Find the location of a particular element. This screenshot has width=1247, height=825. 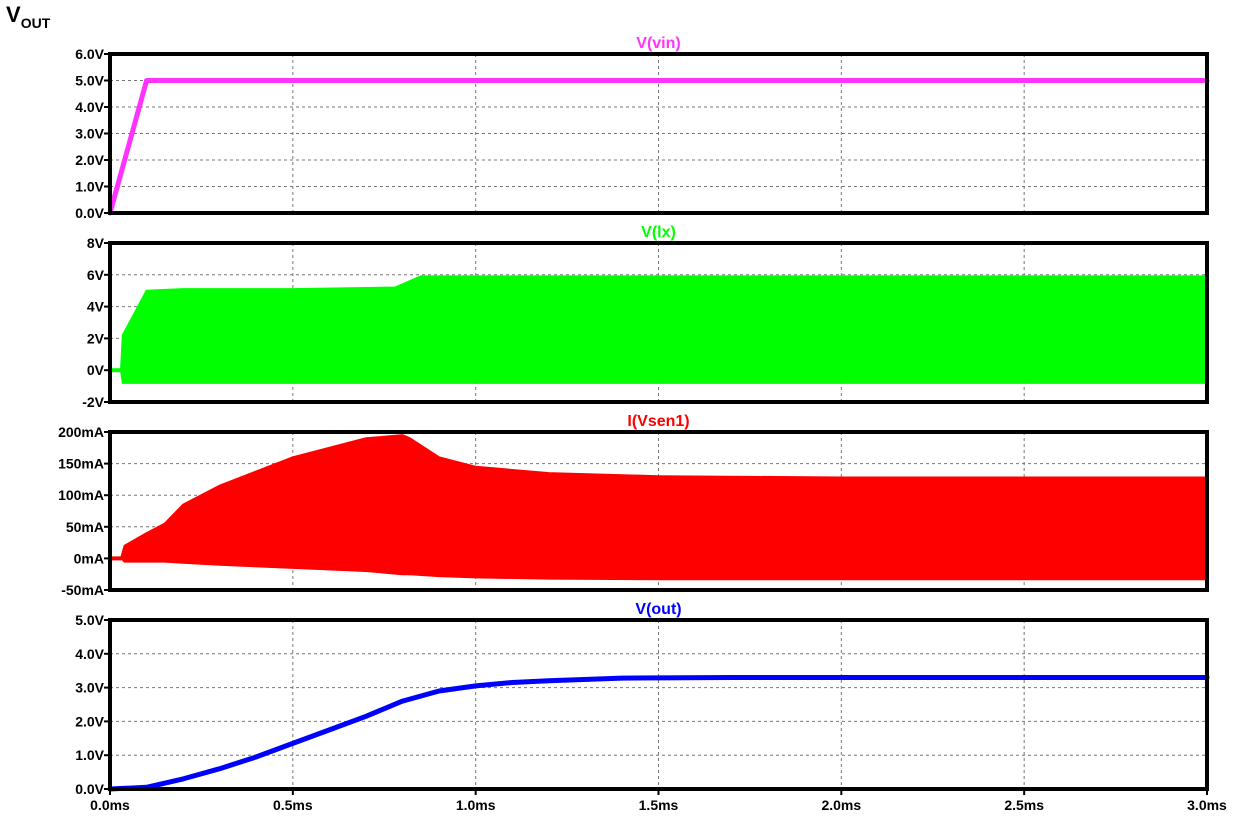

panel-title-4: V(out) is located at coordinates (658, 609).